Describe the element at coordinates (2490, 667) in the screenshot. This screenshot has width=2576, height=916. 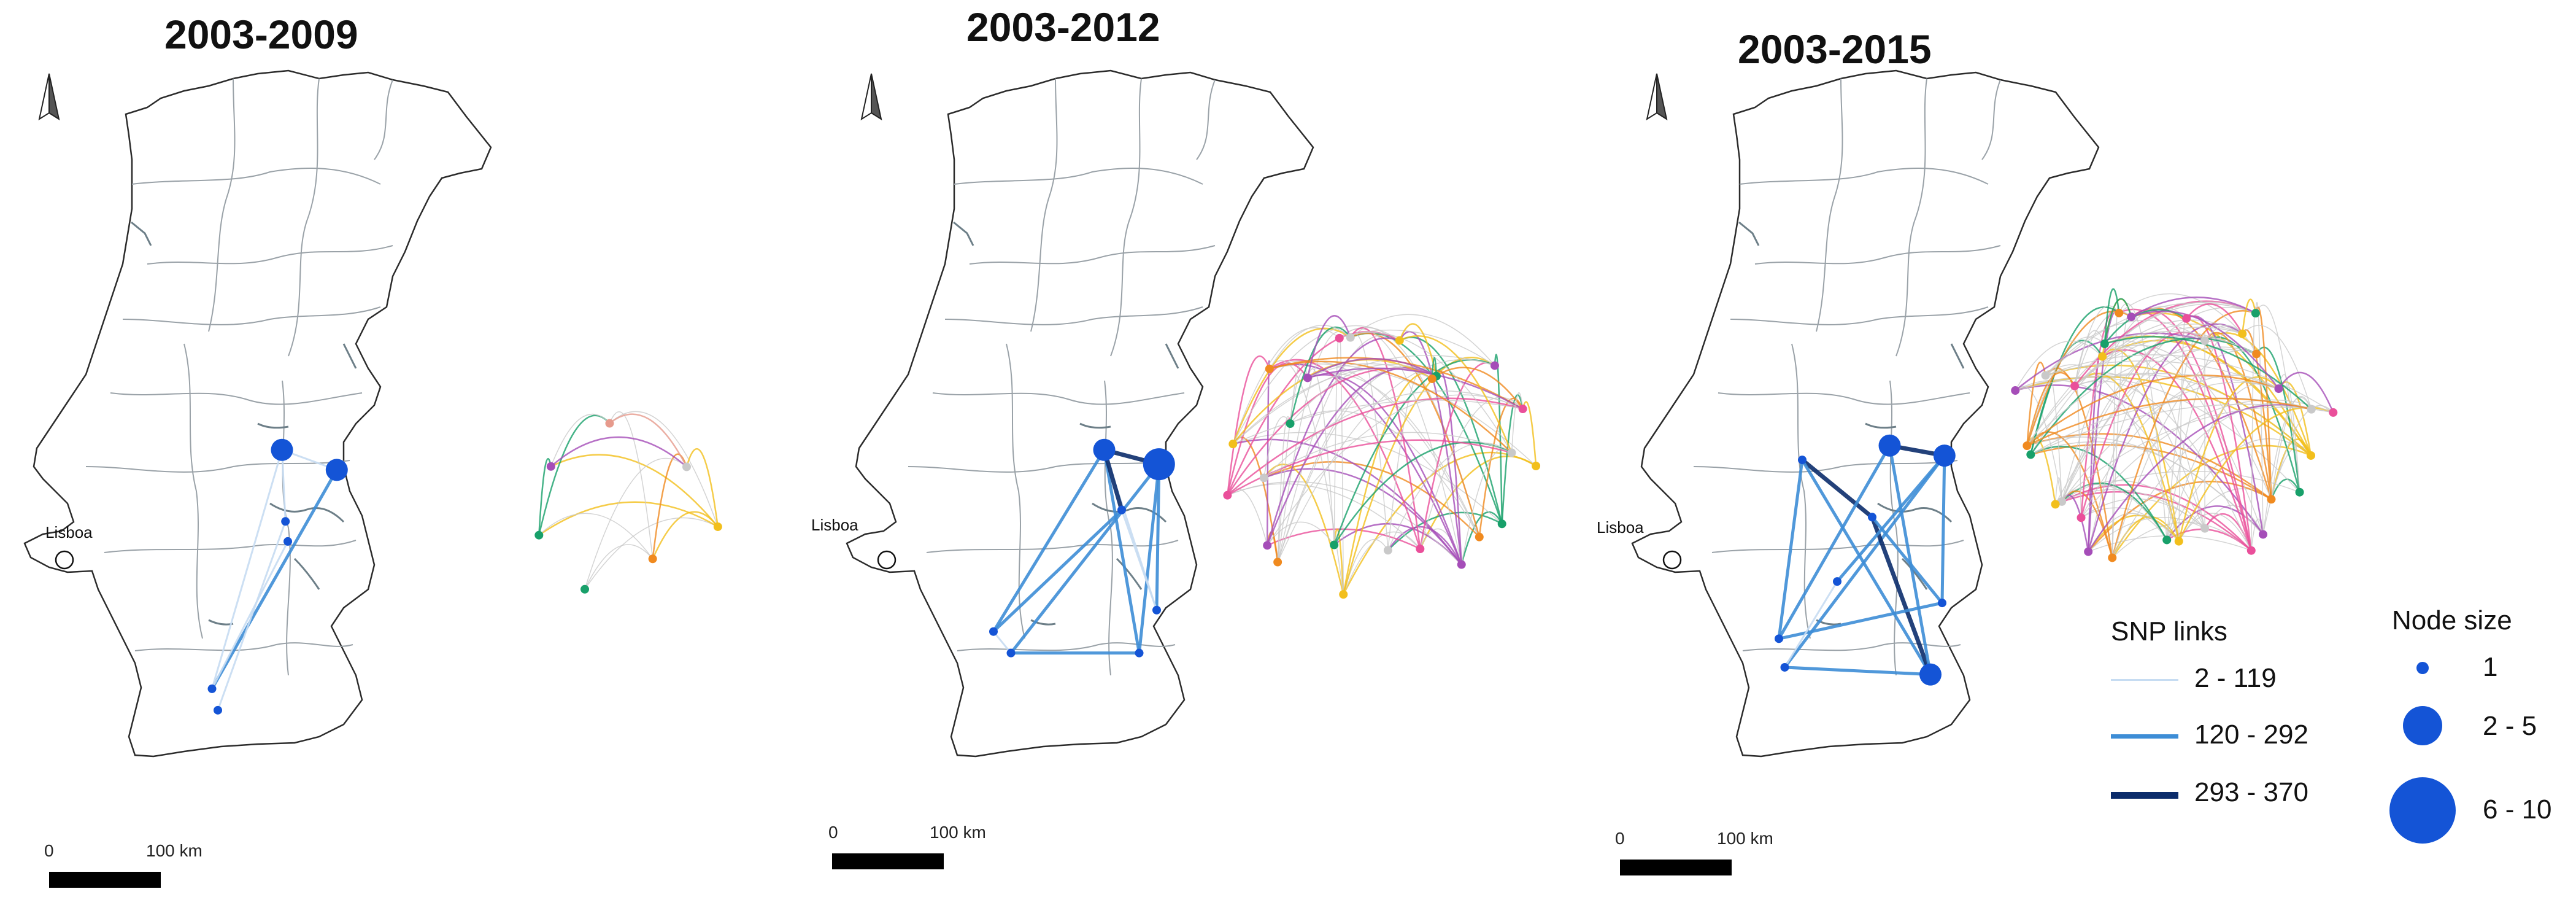
I see `legend-node-label: 1` at that location.